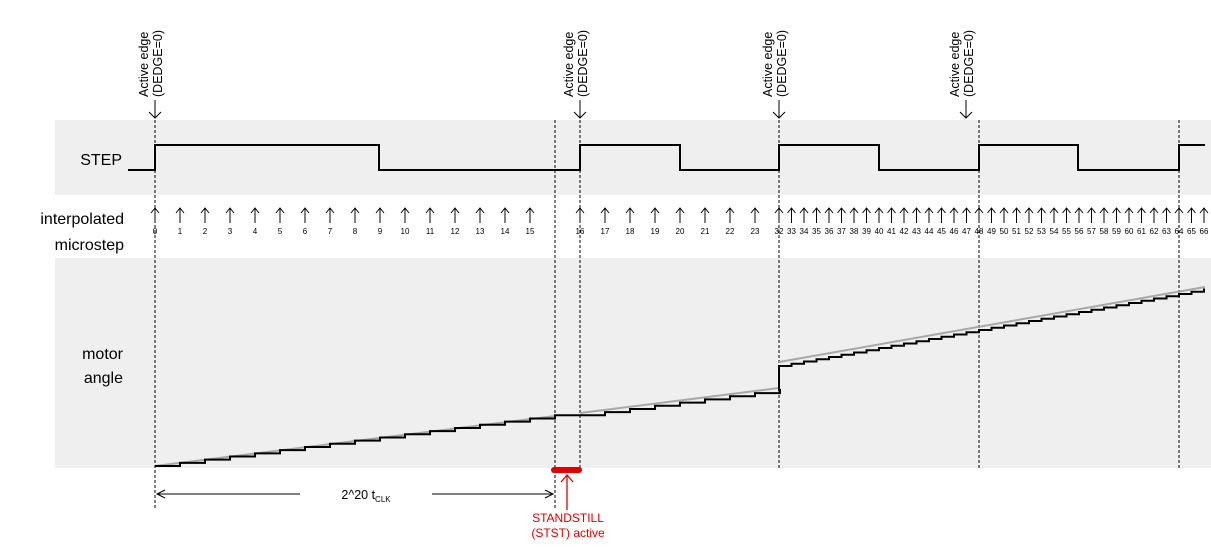 Image resolution: width=1211 pixels, height=554 pixels. Describe the element at coordinates (804, 231) in the screenshot. I see `microstep-number: 34` at that location.